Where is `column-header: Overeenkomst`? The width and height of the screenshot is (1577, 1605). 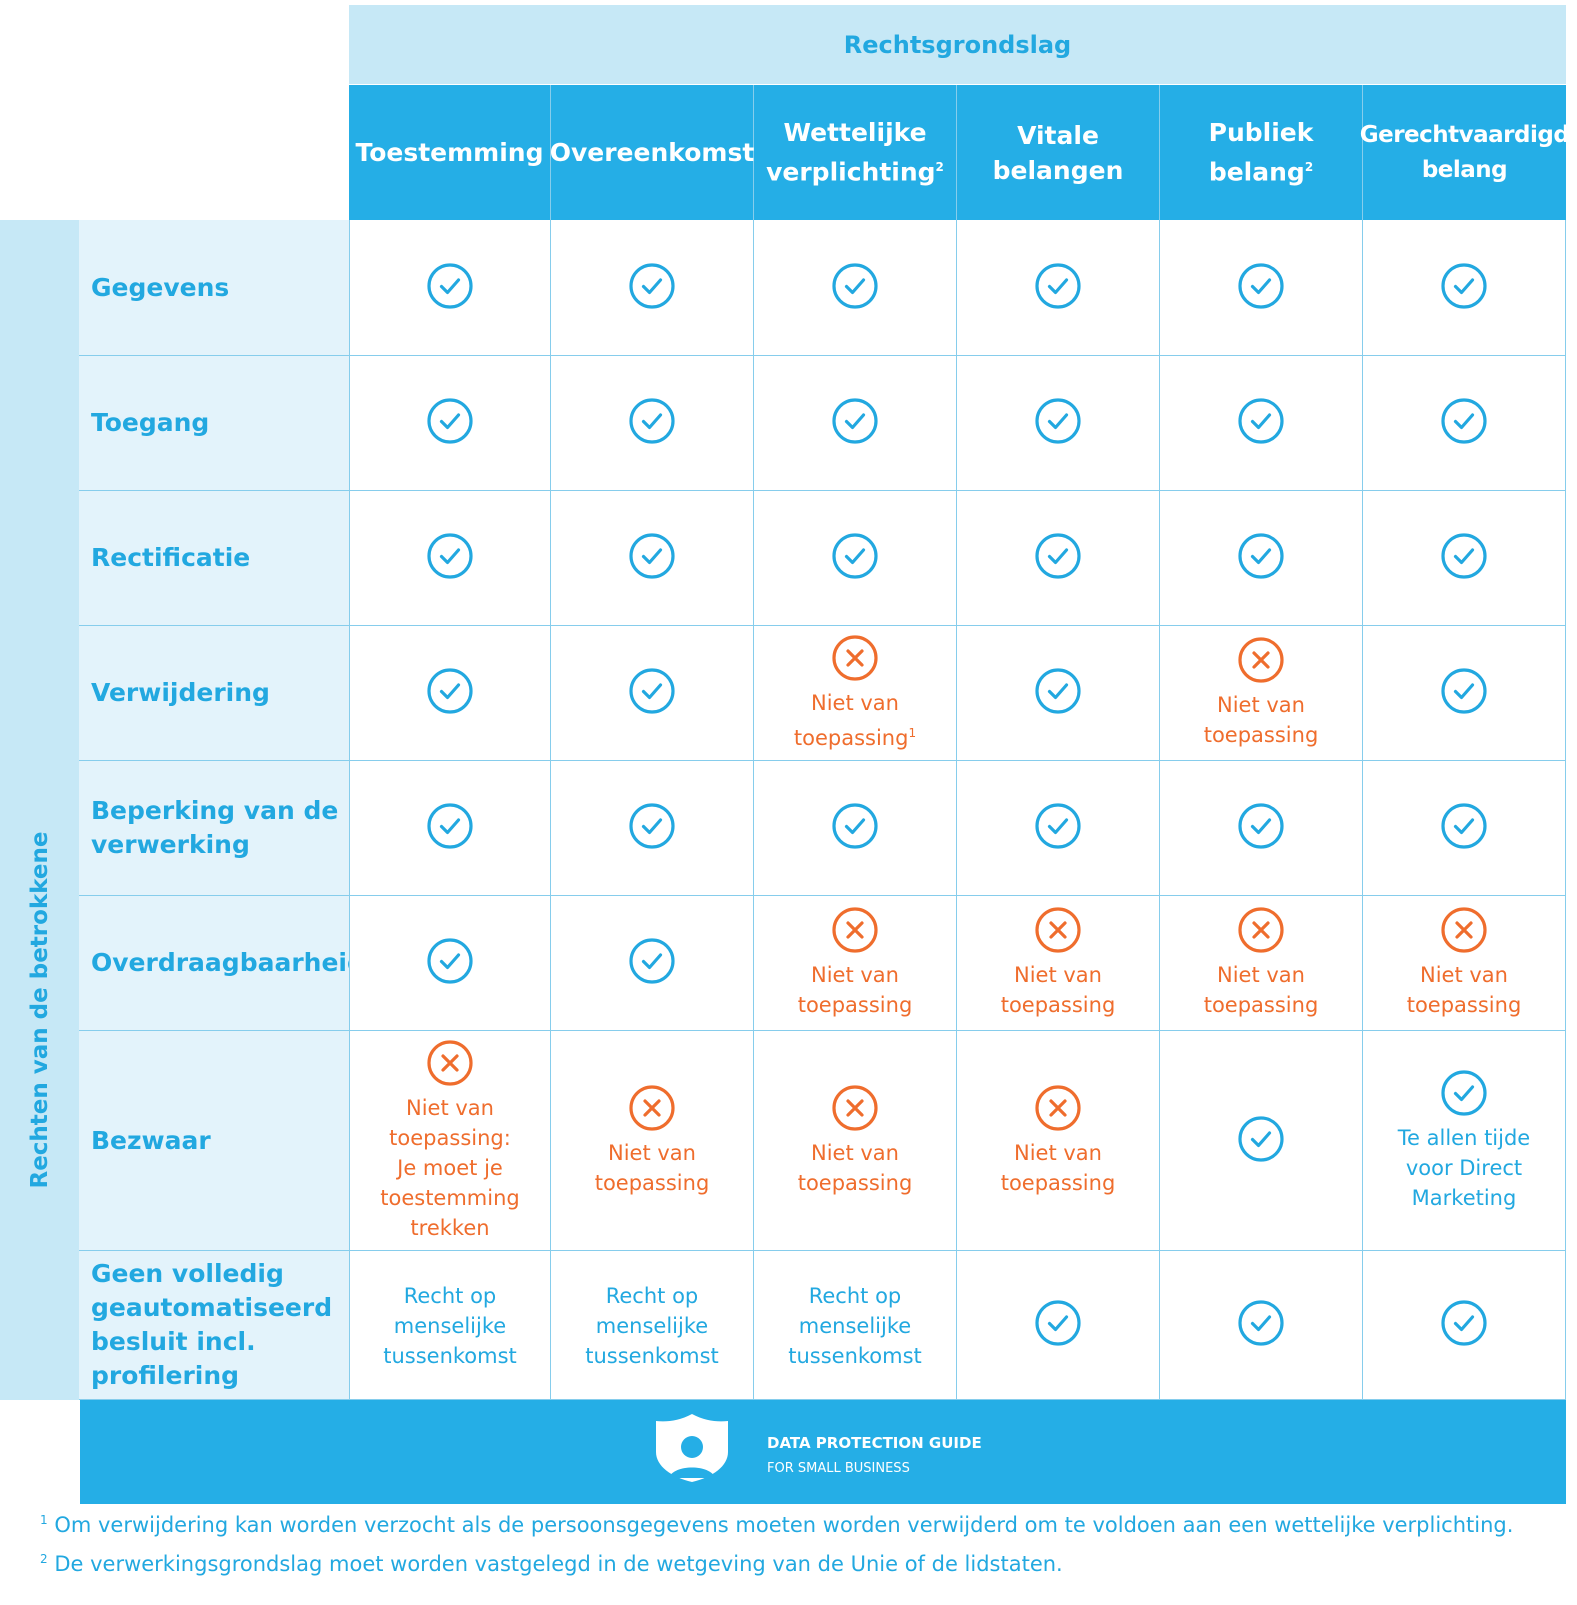
column-header: Overeenkomst is located at coordinates (652, 152).